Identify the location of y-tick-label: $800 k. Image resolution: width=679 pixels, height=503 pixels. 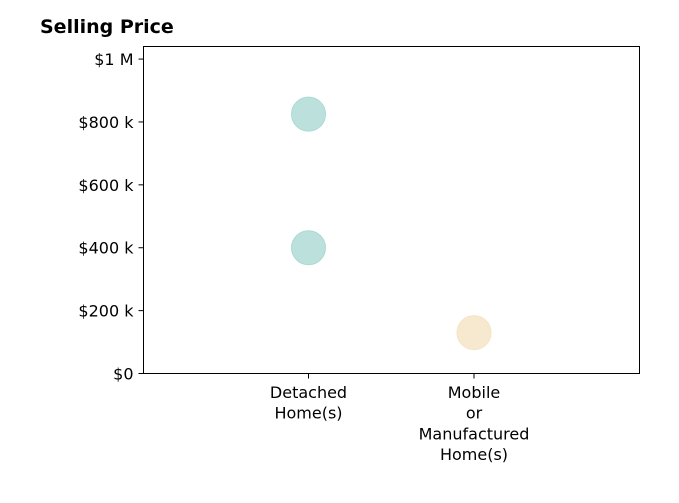
(106, 122).